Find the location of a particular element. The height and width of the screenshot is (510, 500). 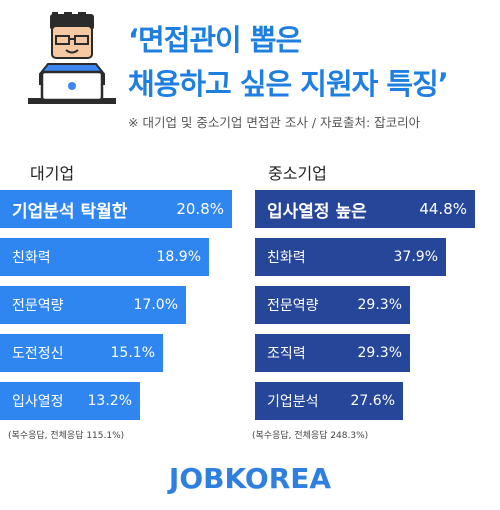

chart-title-large: 대기업 is located at coordinates (52, 173).